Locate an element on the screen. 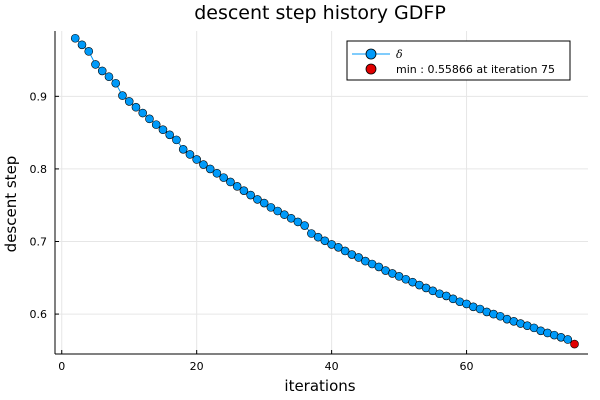 The height and width of the screenshot is (400, 600). legend: δ min : 0.55866 at iteration 75 is located at coordinates (458, 60).